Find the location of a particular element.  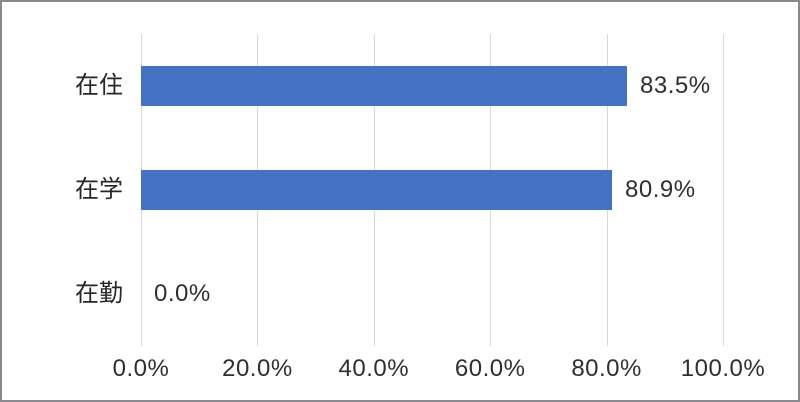

x-tick-label: 60.0% is located at coordinates (490, 368).